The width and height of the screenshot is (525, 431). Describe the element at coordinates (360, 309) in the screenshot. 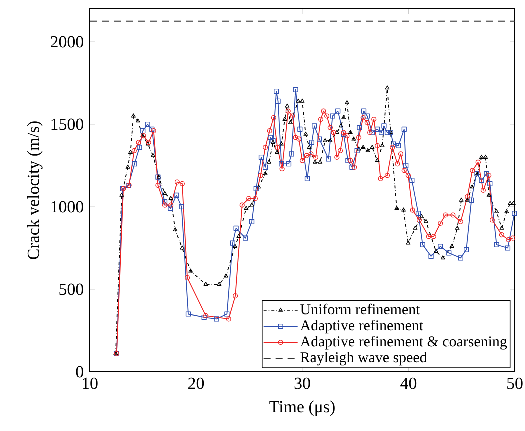

I see `legend-label: Uniform refinement` at that location.